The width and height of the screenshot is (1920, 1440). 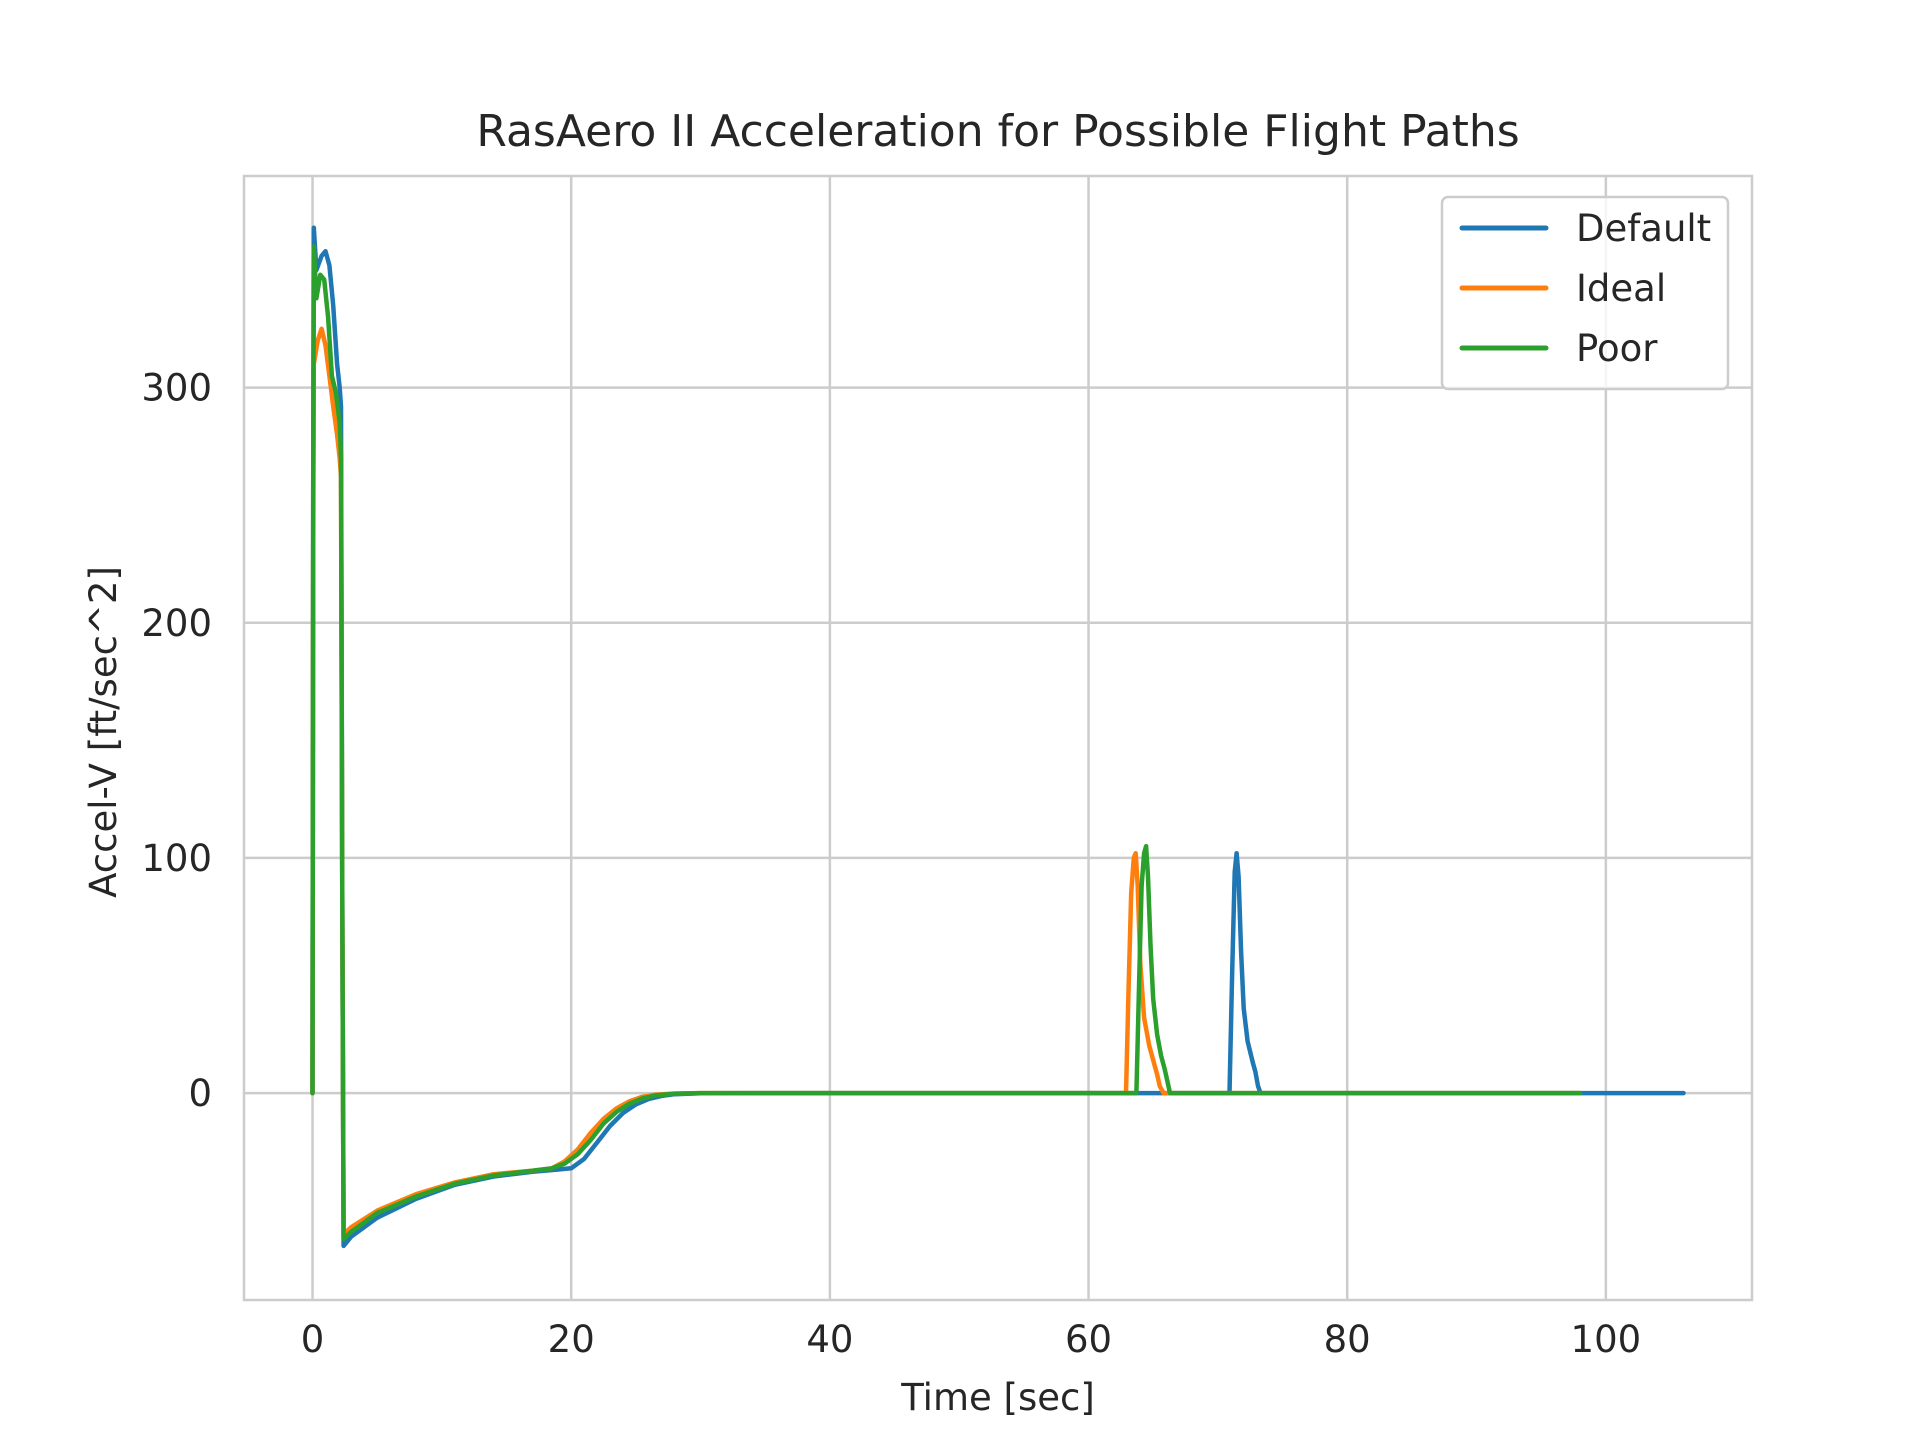 What do you see at coordinates (571, 1339) in the screenshot?
I see `x-tick-label: 20` at bounding box center [571, 1339].